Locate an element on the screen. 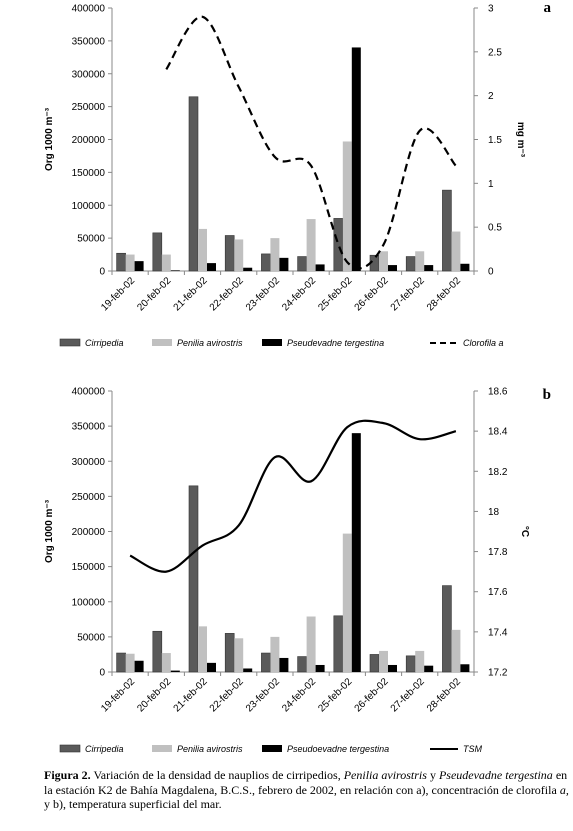 Image resolution: width=573 pixels, height=831 pixels. x-tick-label: 20-feb-02 is located at coordinates (154, 695).